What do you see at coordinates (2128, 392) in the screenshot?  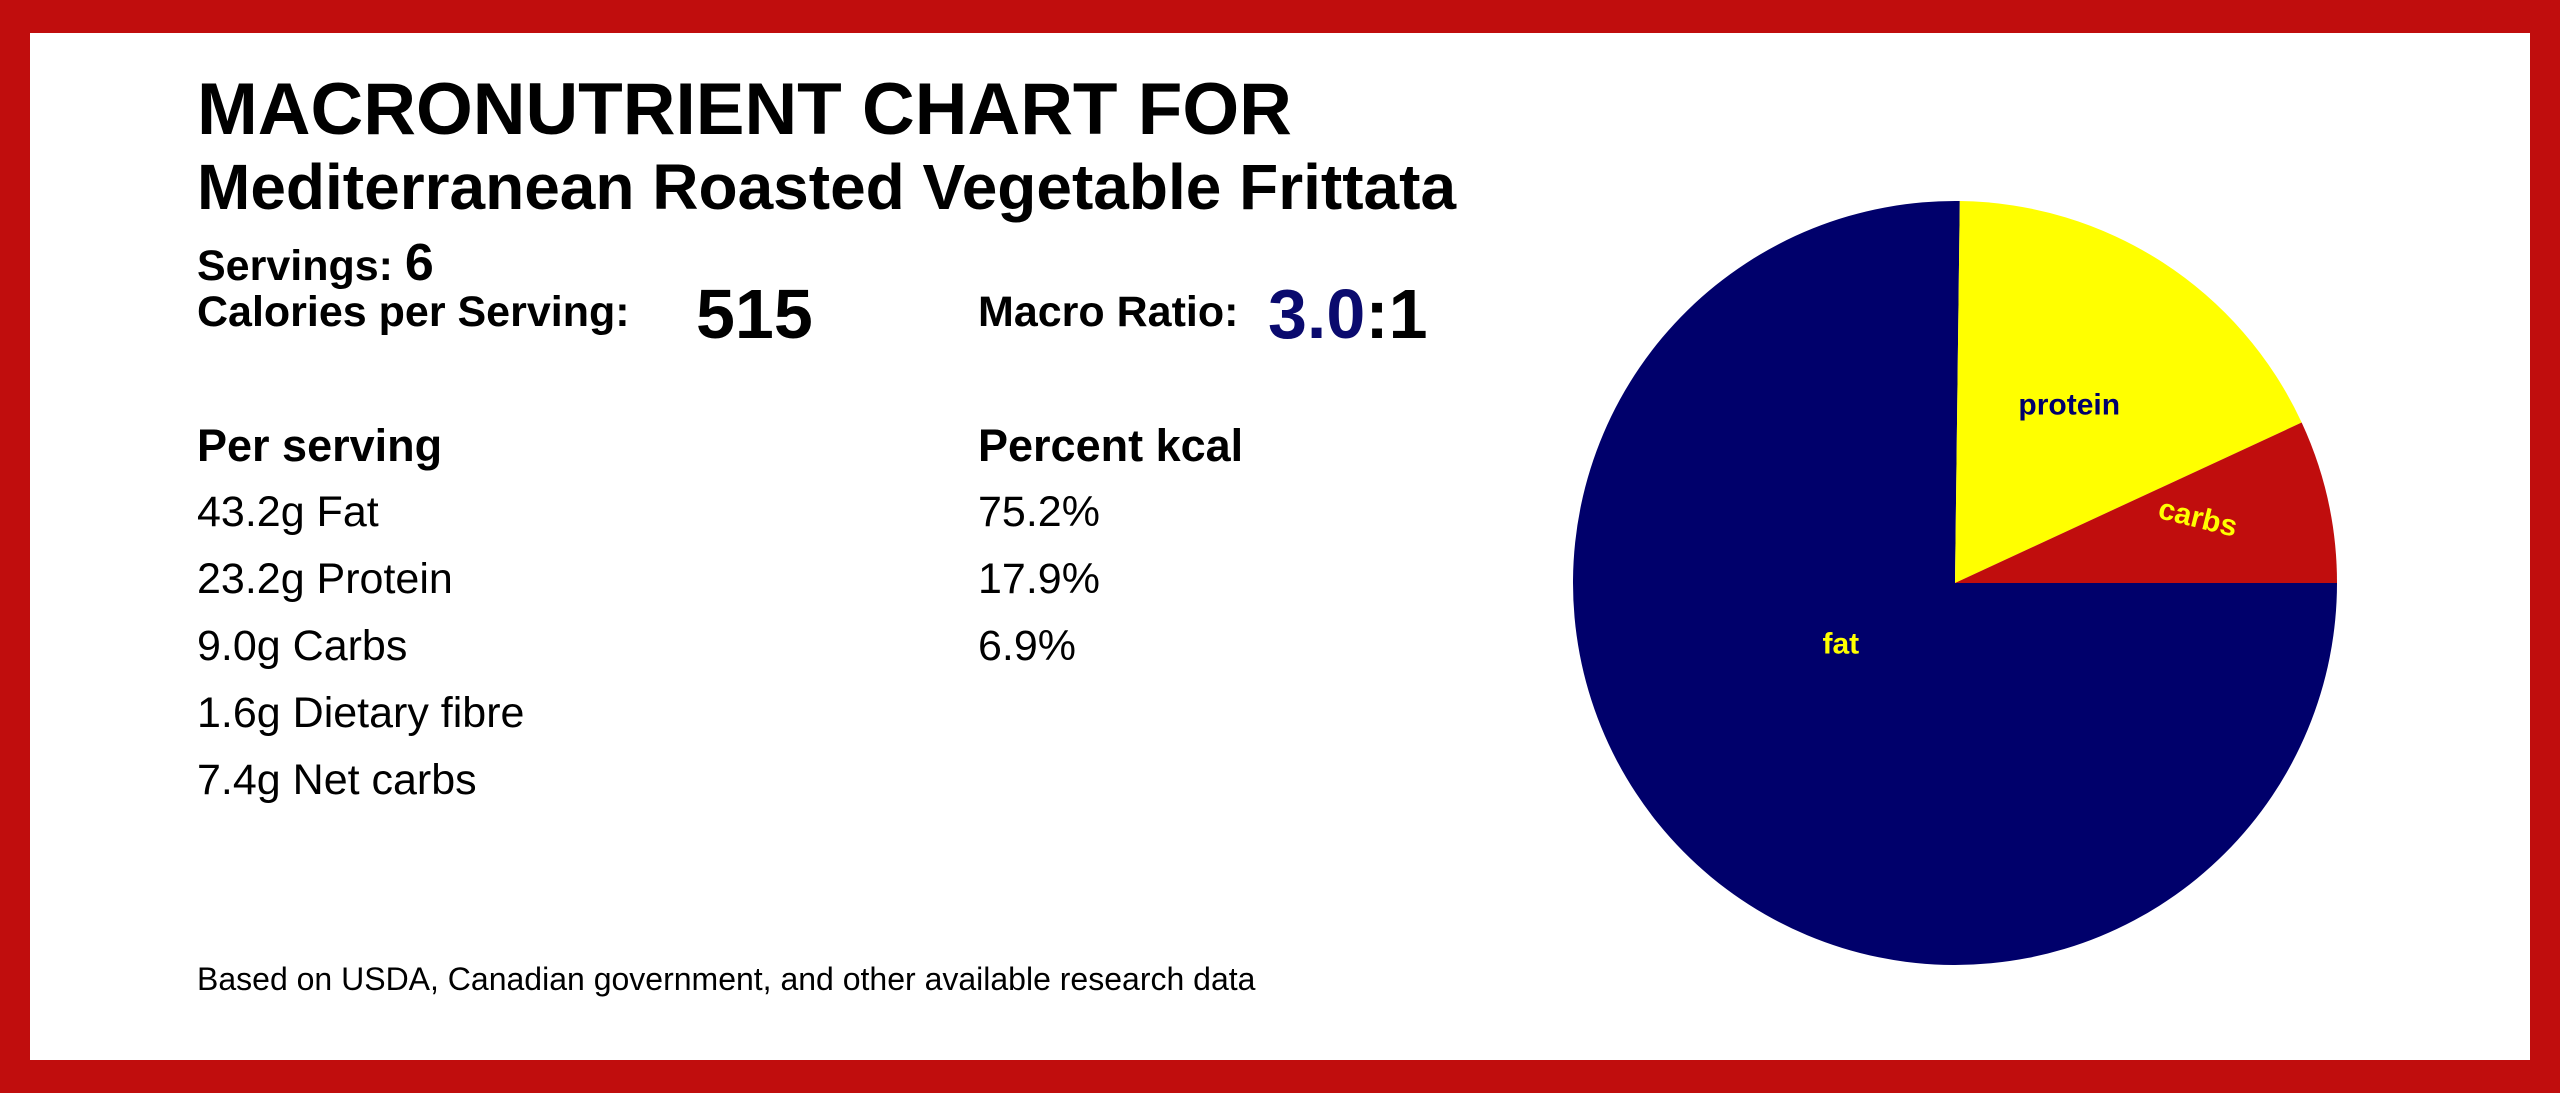 I see `pie-slice-protein` at bounding box center [2128, 392].